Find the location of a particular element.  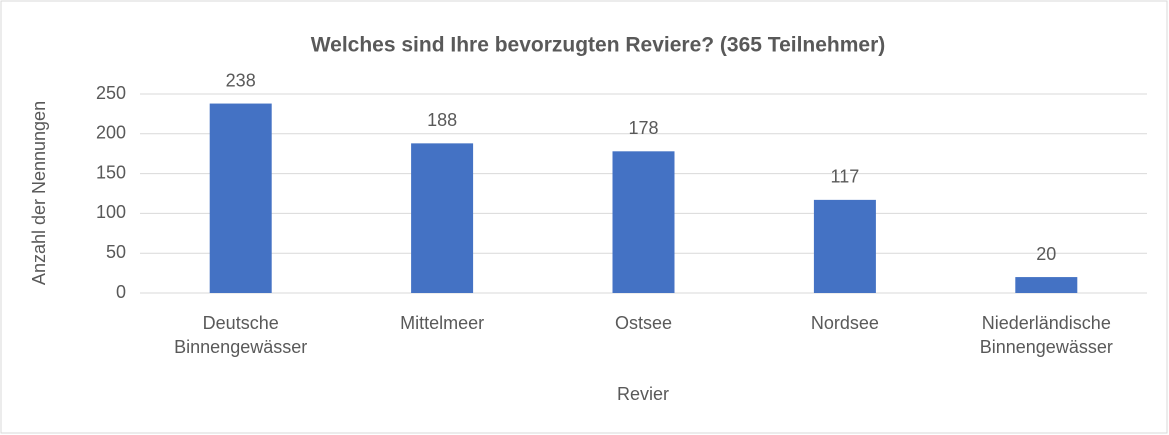

y-tick-label: 150 is located at coordinates (111, 172).